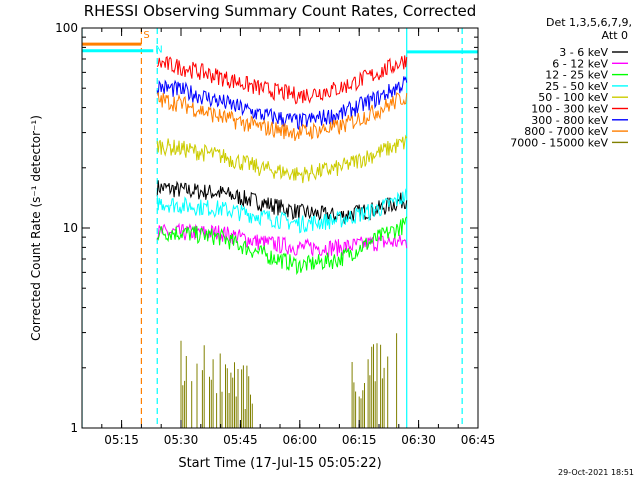 The width and height of the screenshot is (640, 480). I want to click on timestamp-label: 29-Oct-2021 18:51, so click(596, 472).